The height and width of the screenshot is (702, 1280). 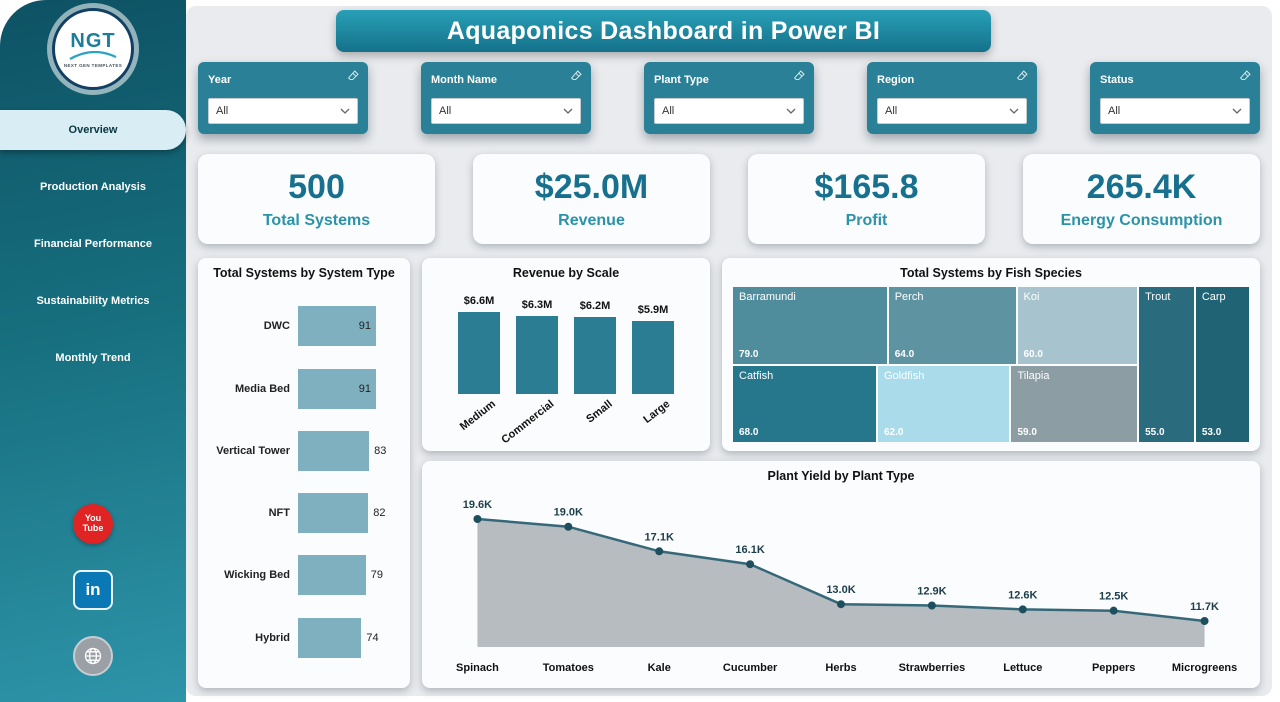 I want to click on treemap-cell-tilapia: Tilapia 59.0, so click(x=1074, y=403).